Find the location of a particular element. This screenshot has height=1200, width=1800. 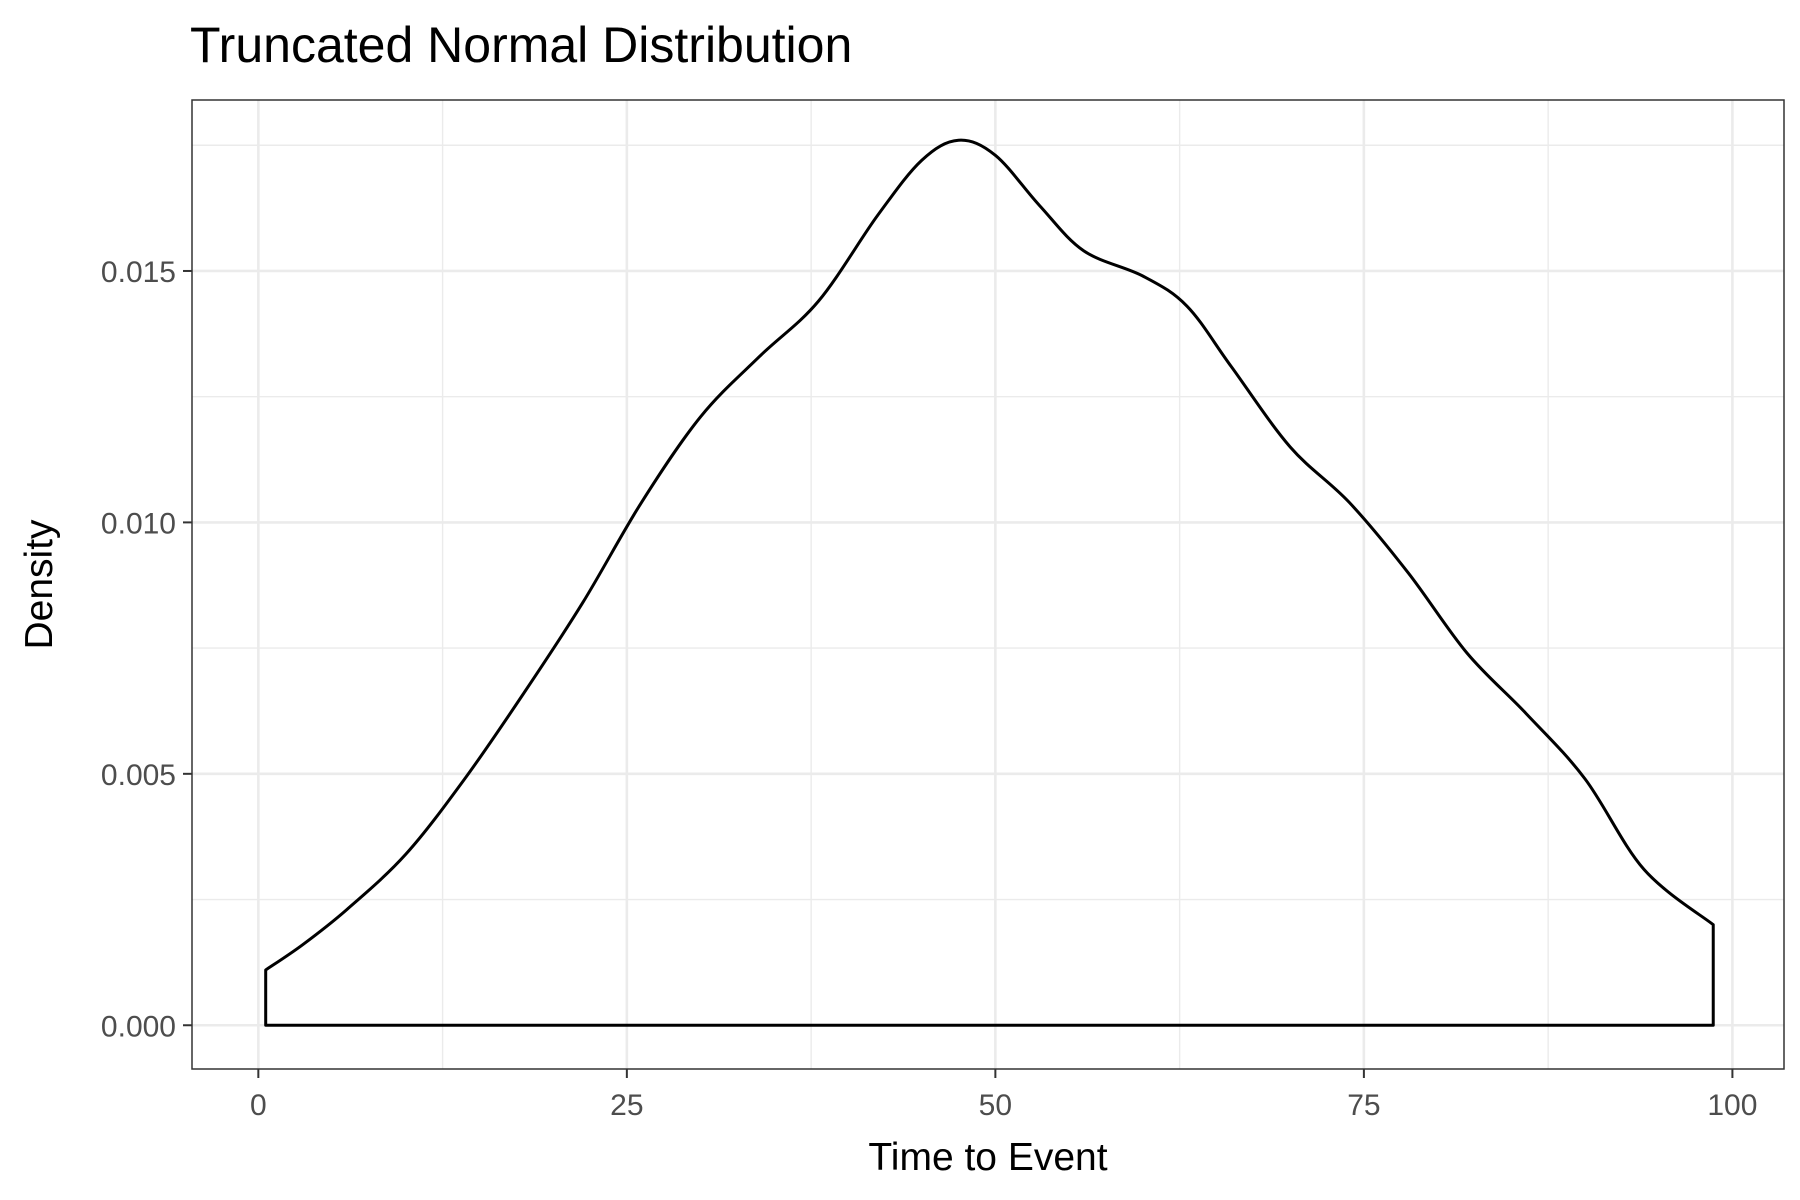

y-tick-label: 0.010 is located at coordinates (138, 523).